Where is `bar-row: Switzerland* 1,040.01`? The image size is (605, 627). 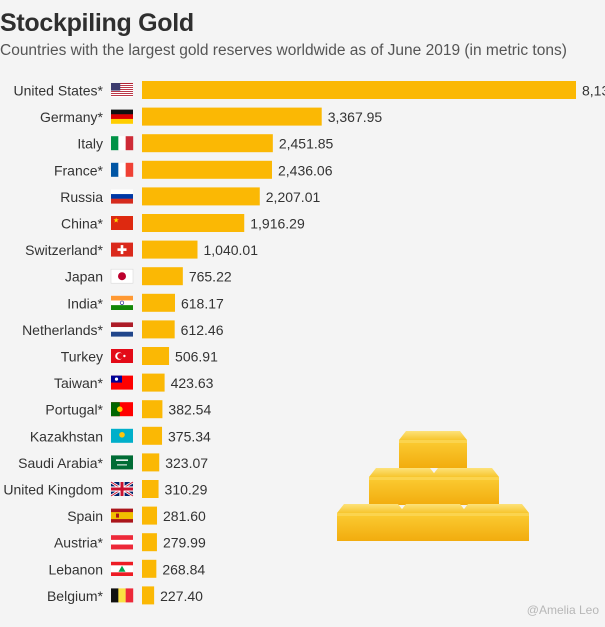
bar-row: Switzerland* 1,040.01 is located at coordinates (141, 249).